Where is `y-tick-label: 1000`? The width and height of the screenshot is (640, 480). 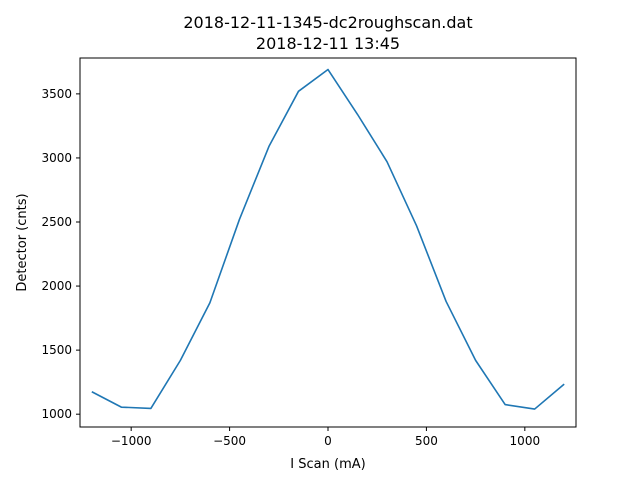 y-tick-label: 1000 is located at coordinates (56, 414).